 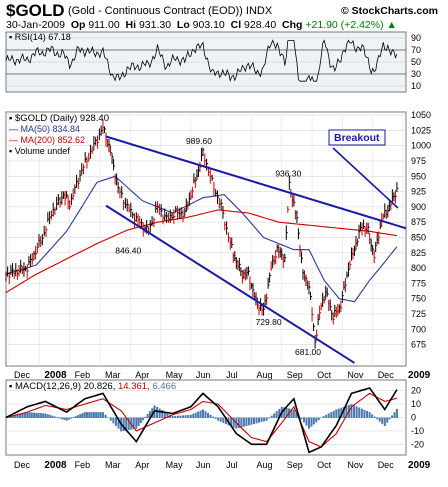 I want to click on exchange-text: INDX, so click(x=259, y=11).